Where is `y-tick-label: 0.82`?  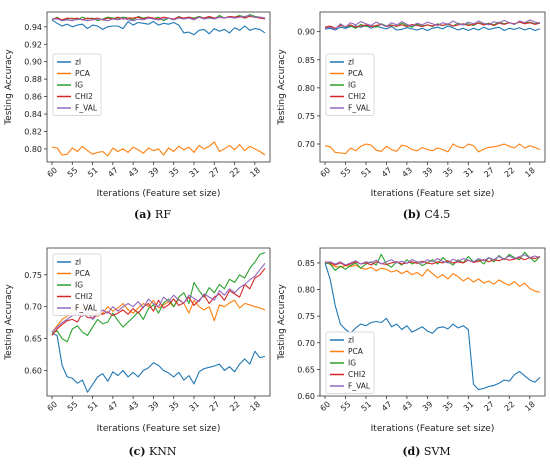
y-tick-label: 0.82 is located at coordinates (33, 131).